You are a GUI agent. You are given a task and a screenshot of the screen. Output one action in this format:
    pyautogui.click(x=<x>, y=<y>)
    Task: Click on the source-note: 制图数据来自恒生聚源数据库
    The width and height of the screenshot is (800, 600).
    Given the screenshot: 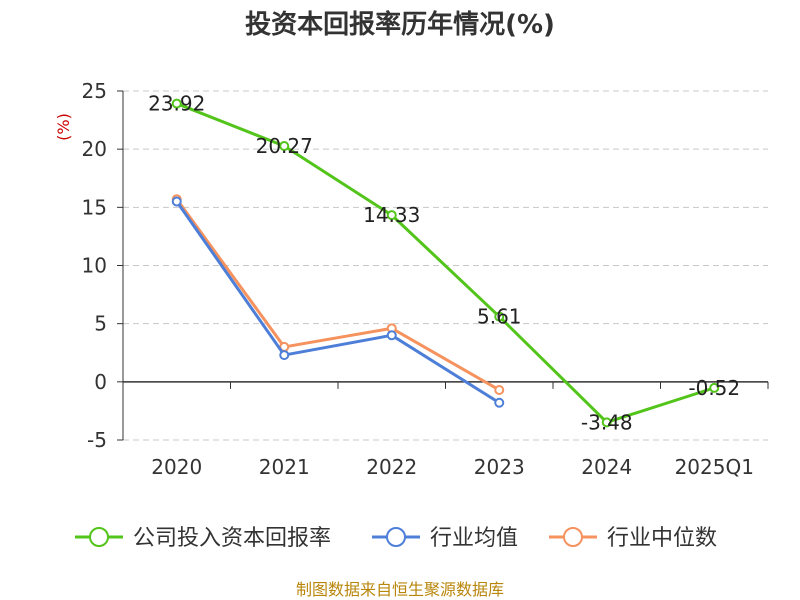 What is the action you would take?
    pyautogui.click(x=400, y=589)
    